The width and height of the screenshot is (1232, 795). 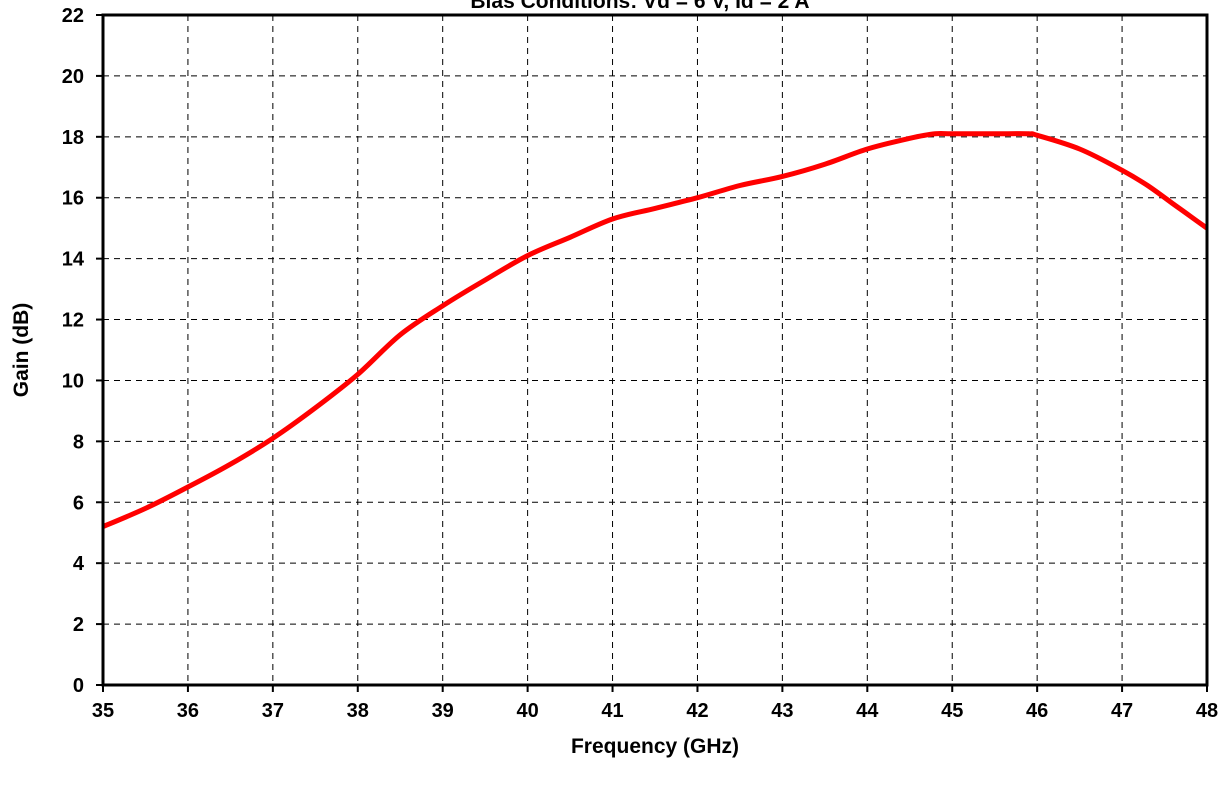 I want to click on x-tick-label: 40, so click(x=527, y=711).